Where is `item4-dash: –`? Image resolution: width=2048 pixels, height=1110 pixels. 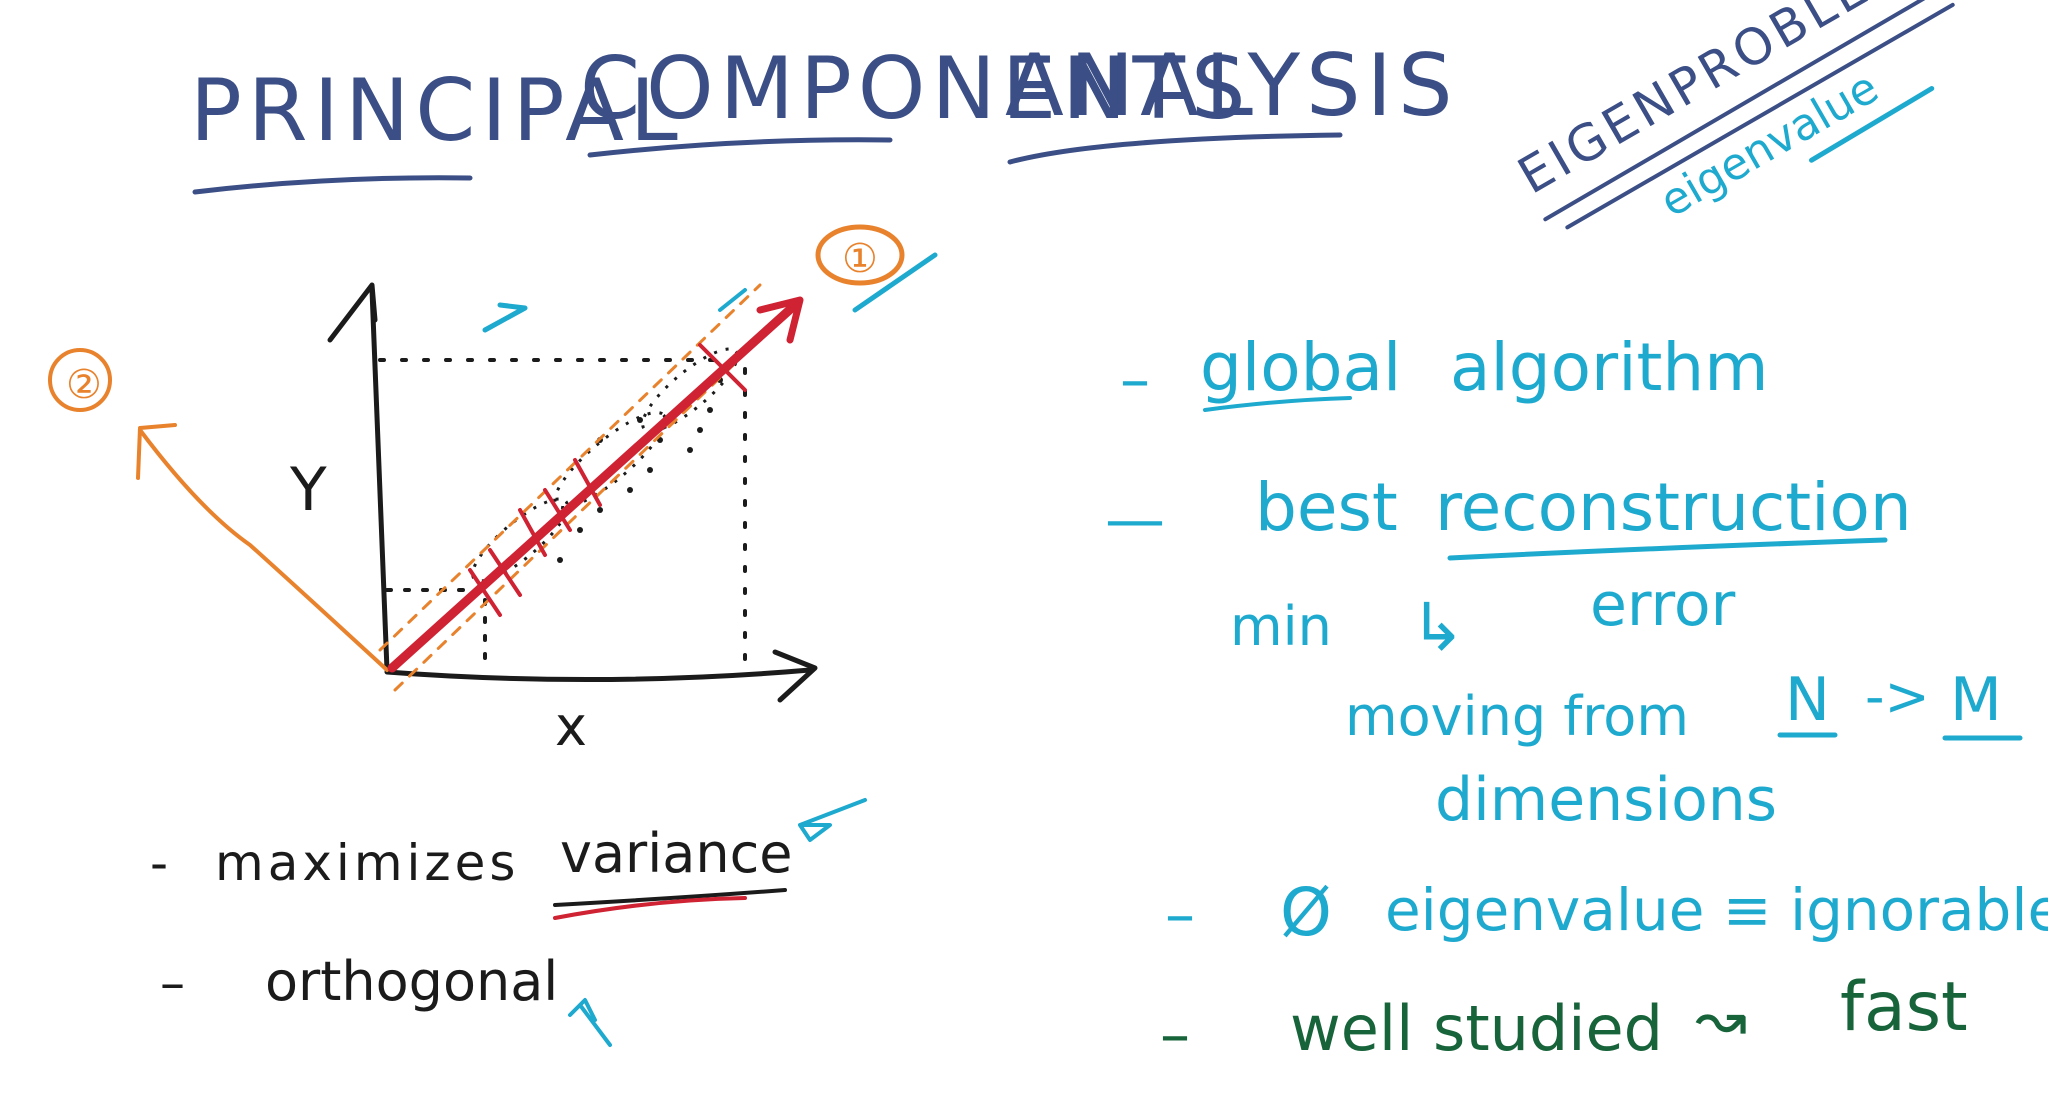
item4-dash: – is located at coordinates (1175, 1035).